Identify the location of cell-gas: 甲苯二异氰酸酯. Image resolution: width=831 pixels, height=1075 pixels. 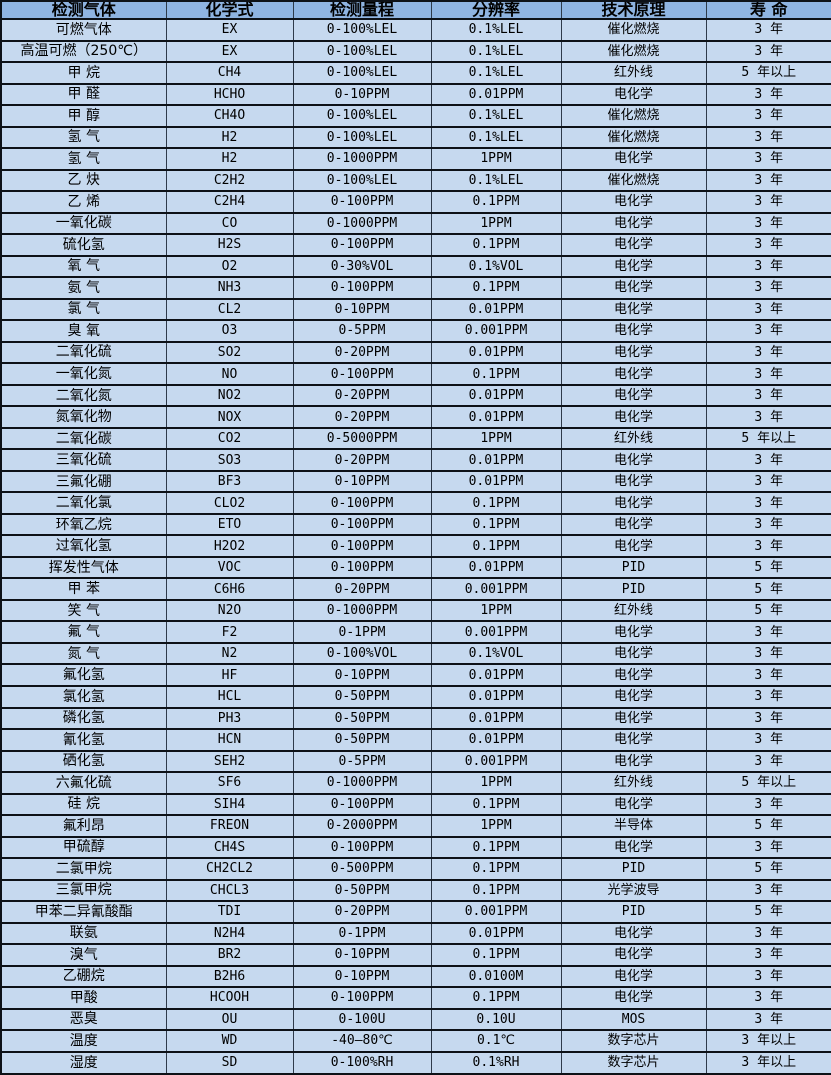
(83, 912).